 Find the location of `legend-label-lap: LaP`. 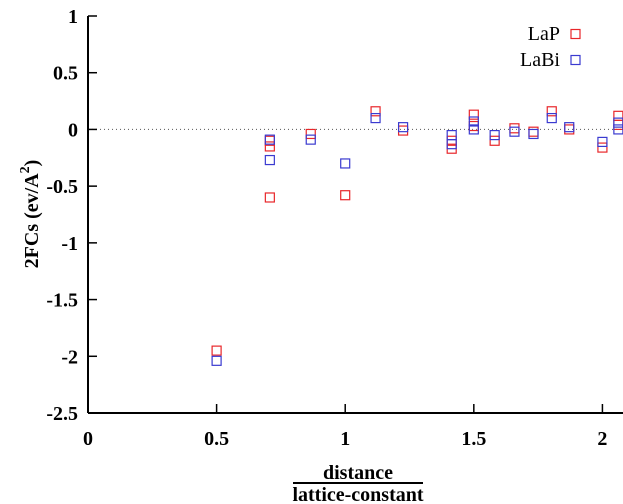

legend-label-lap: LaP is located at coordinates (544, 34).